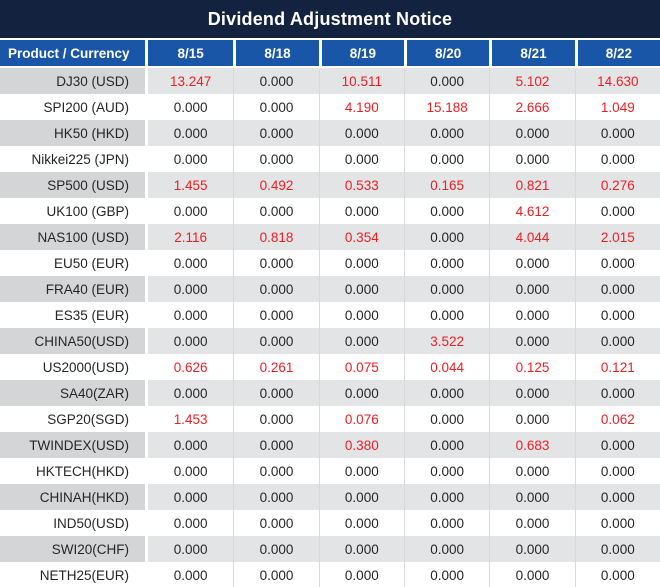 This screenshot has width=660, height=587. I want to click on product-cell: EU50 (EUR), so click(74, 263).